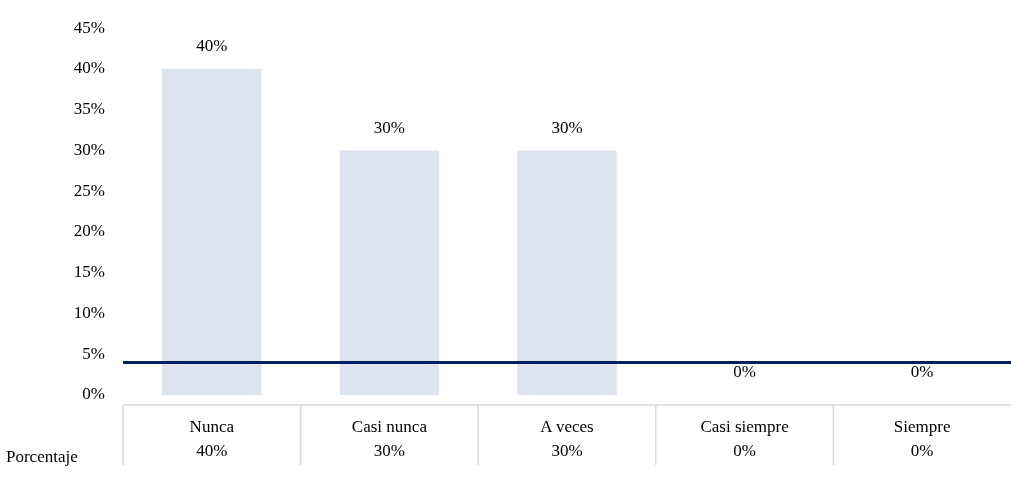  I want to click on y-tick-label: 45%, so click(89, 27).